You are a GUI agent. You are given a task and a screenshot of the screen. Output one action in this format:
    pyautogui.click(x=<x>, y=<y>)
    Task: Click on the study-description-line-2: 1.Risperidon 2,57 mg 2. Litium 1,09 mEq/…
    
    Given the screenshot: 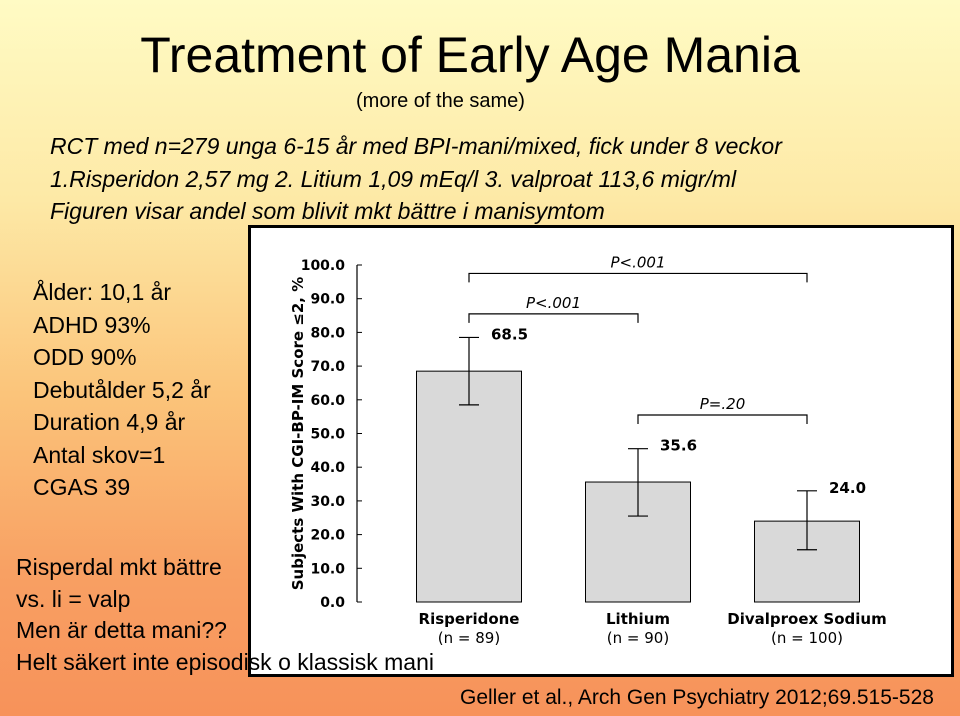 What is the action you would take?
    pyautogui.click(x=393, y=179)
    